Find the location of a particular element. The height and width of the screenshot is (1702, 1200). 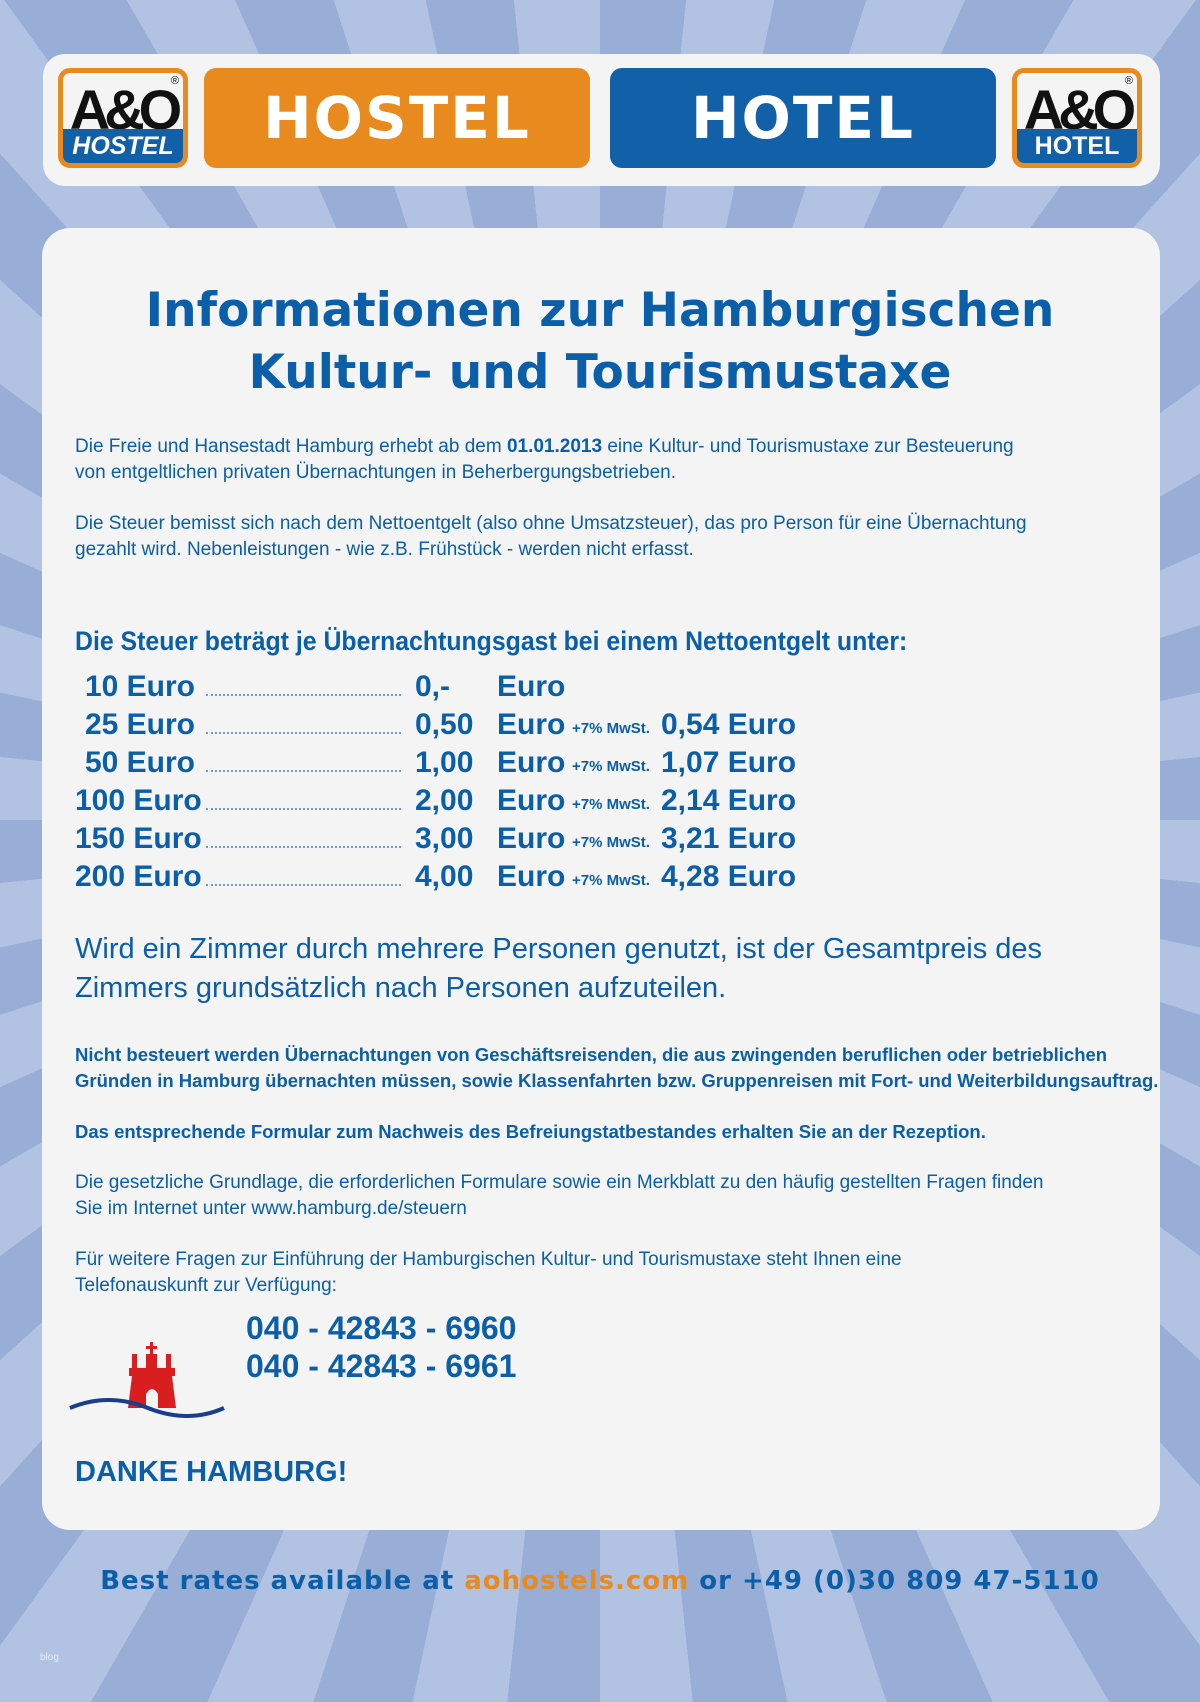

gross-amount: 2,14 Euro is located at coordinates (729, 800).